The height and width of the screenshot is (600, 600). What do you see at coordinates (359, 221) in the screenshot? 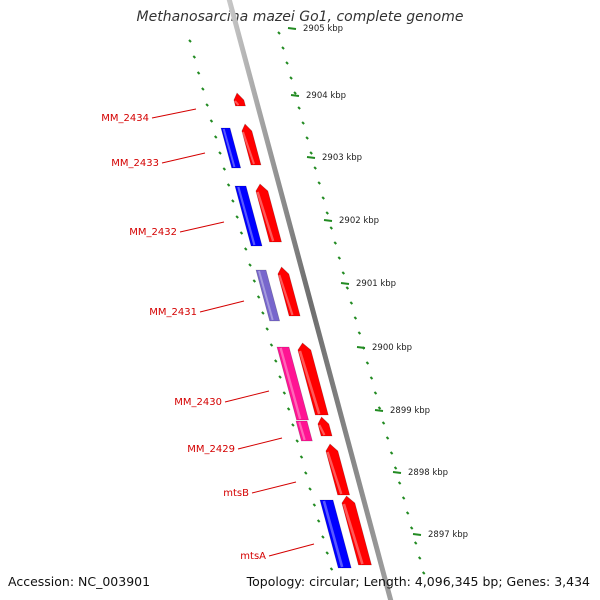
I see `tick-label: 2902 kbp` at bounding box center [359, 221].